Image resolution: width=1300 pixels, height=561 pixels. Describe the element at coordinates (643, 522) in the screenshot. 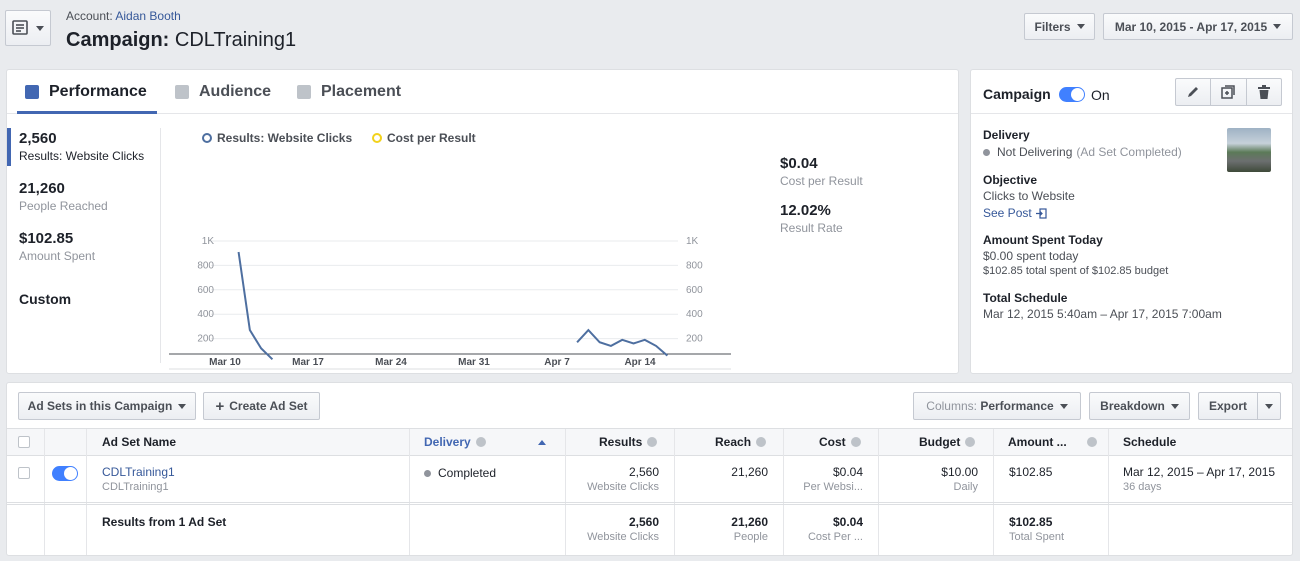

I see `summary-results-value: 2,560` at that location.